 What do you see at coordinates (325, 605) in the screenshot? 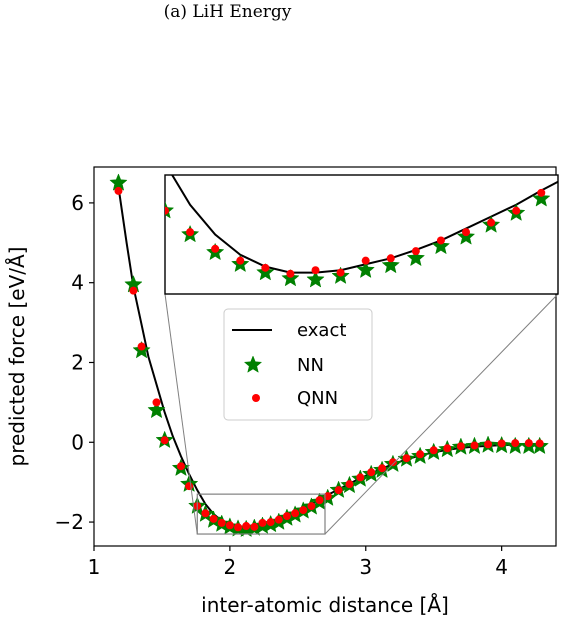
I see `x-axis-label: inter-atomic distance [Å]` at bounding box center [325, 605].